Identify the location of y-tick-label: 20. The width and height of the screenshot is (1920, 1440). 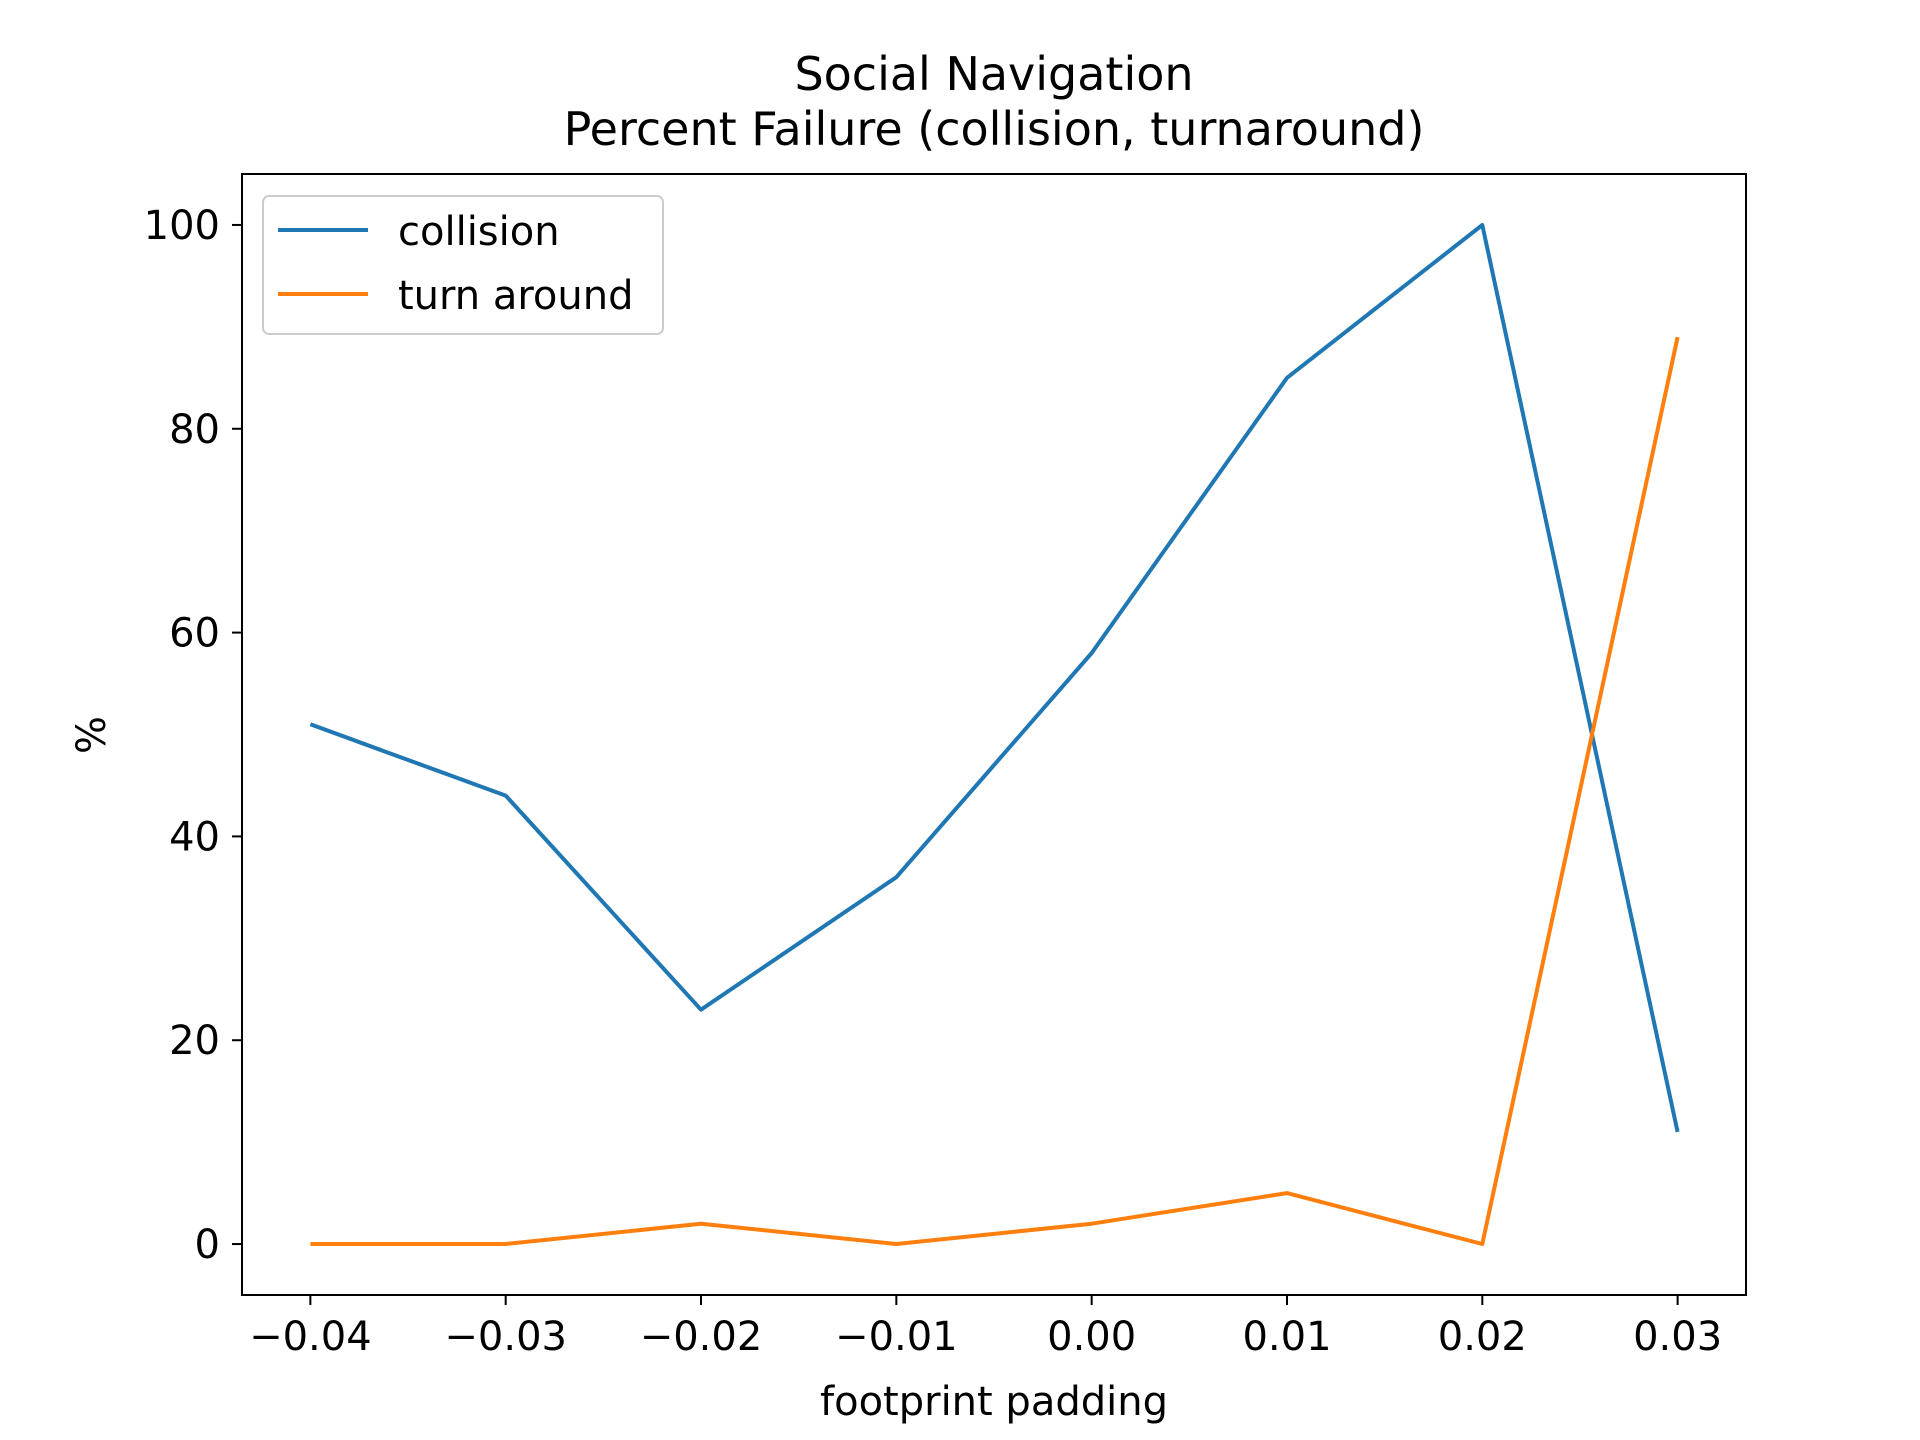
(194, 1041).